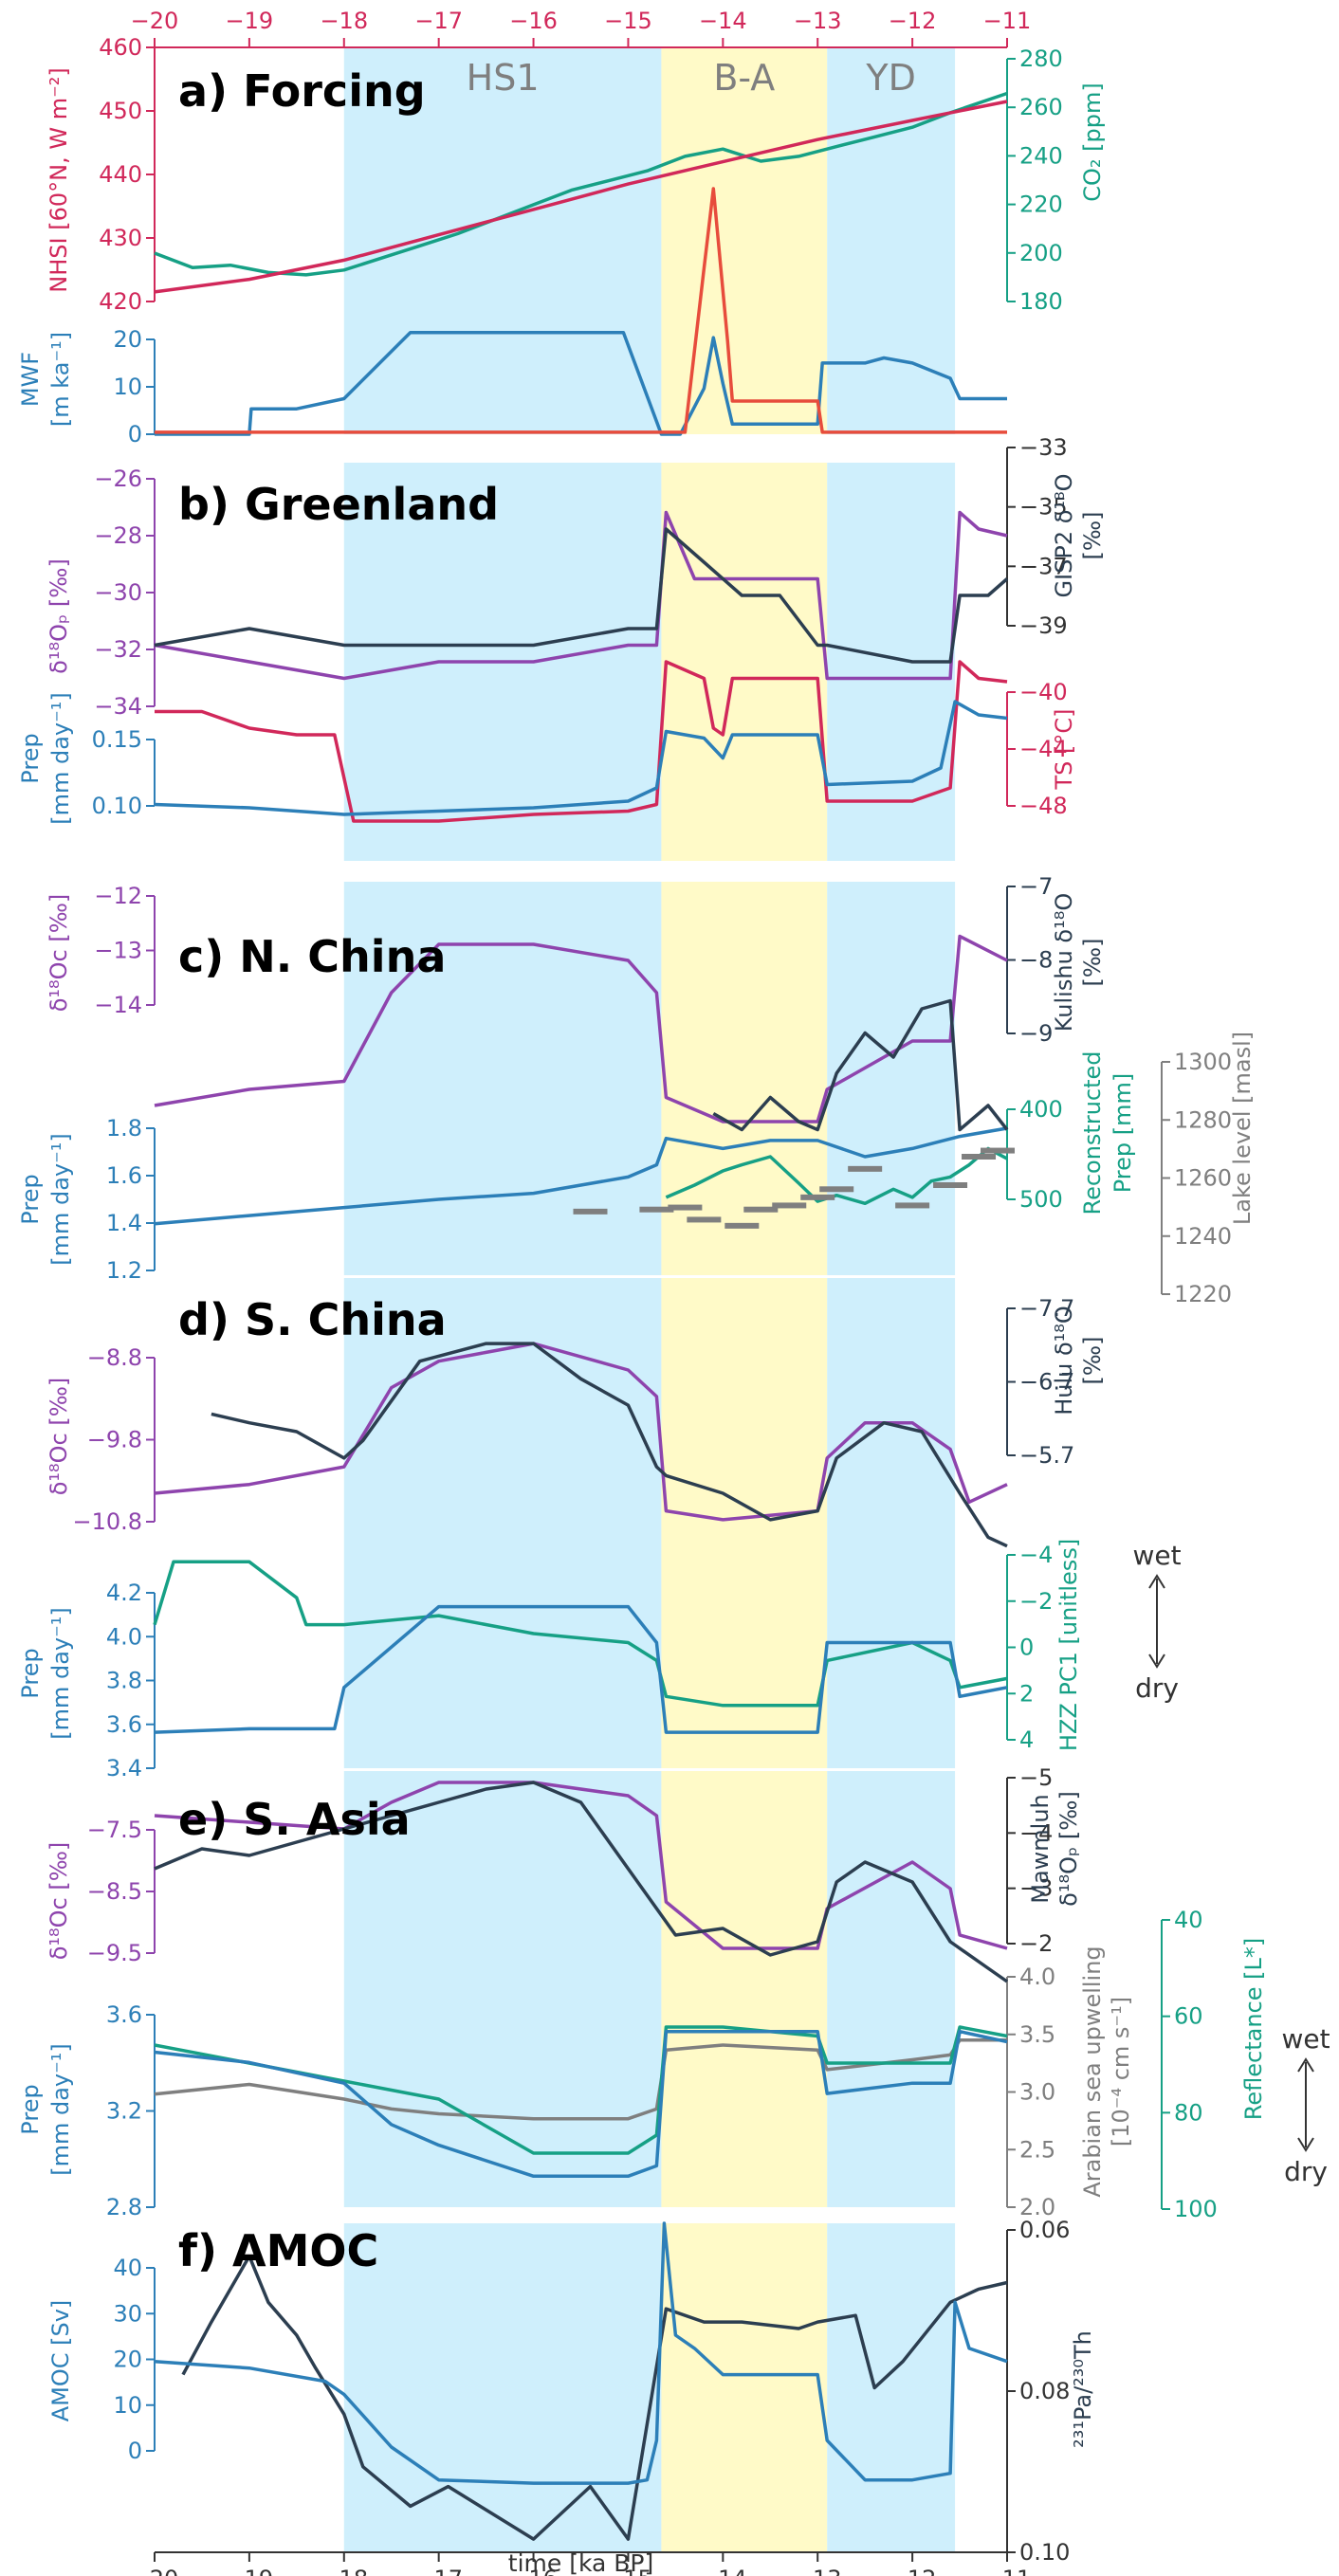  I want to click on hulu-line, so click(609, 1445).